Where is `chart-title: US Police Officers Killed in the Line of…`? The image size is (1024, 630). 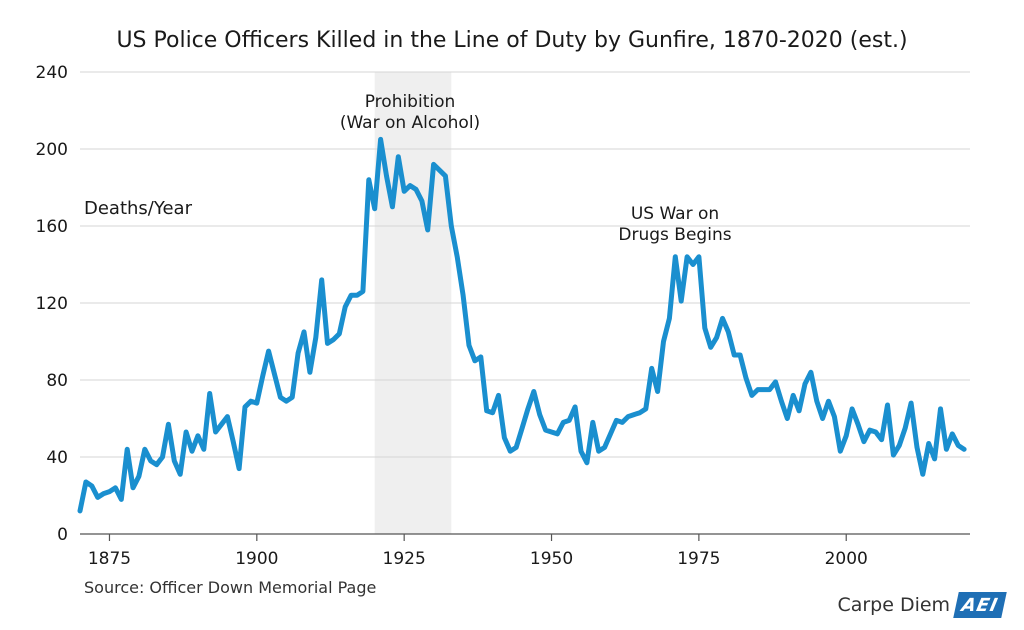 chart-title: US Police Officers Killed in the Line of… is located at coordinates (512, 40).